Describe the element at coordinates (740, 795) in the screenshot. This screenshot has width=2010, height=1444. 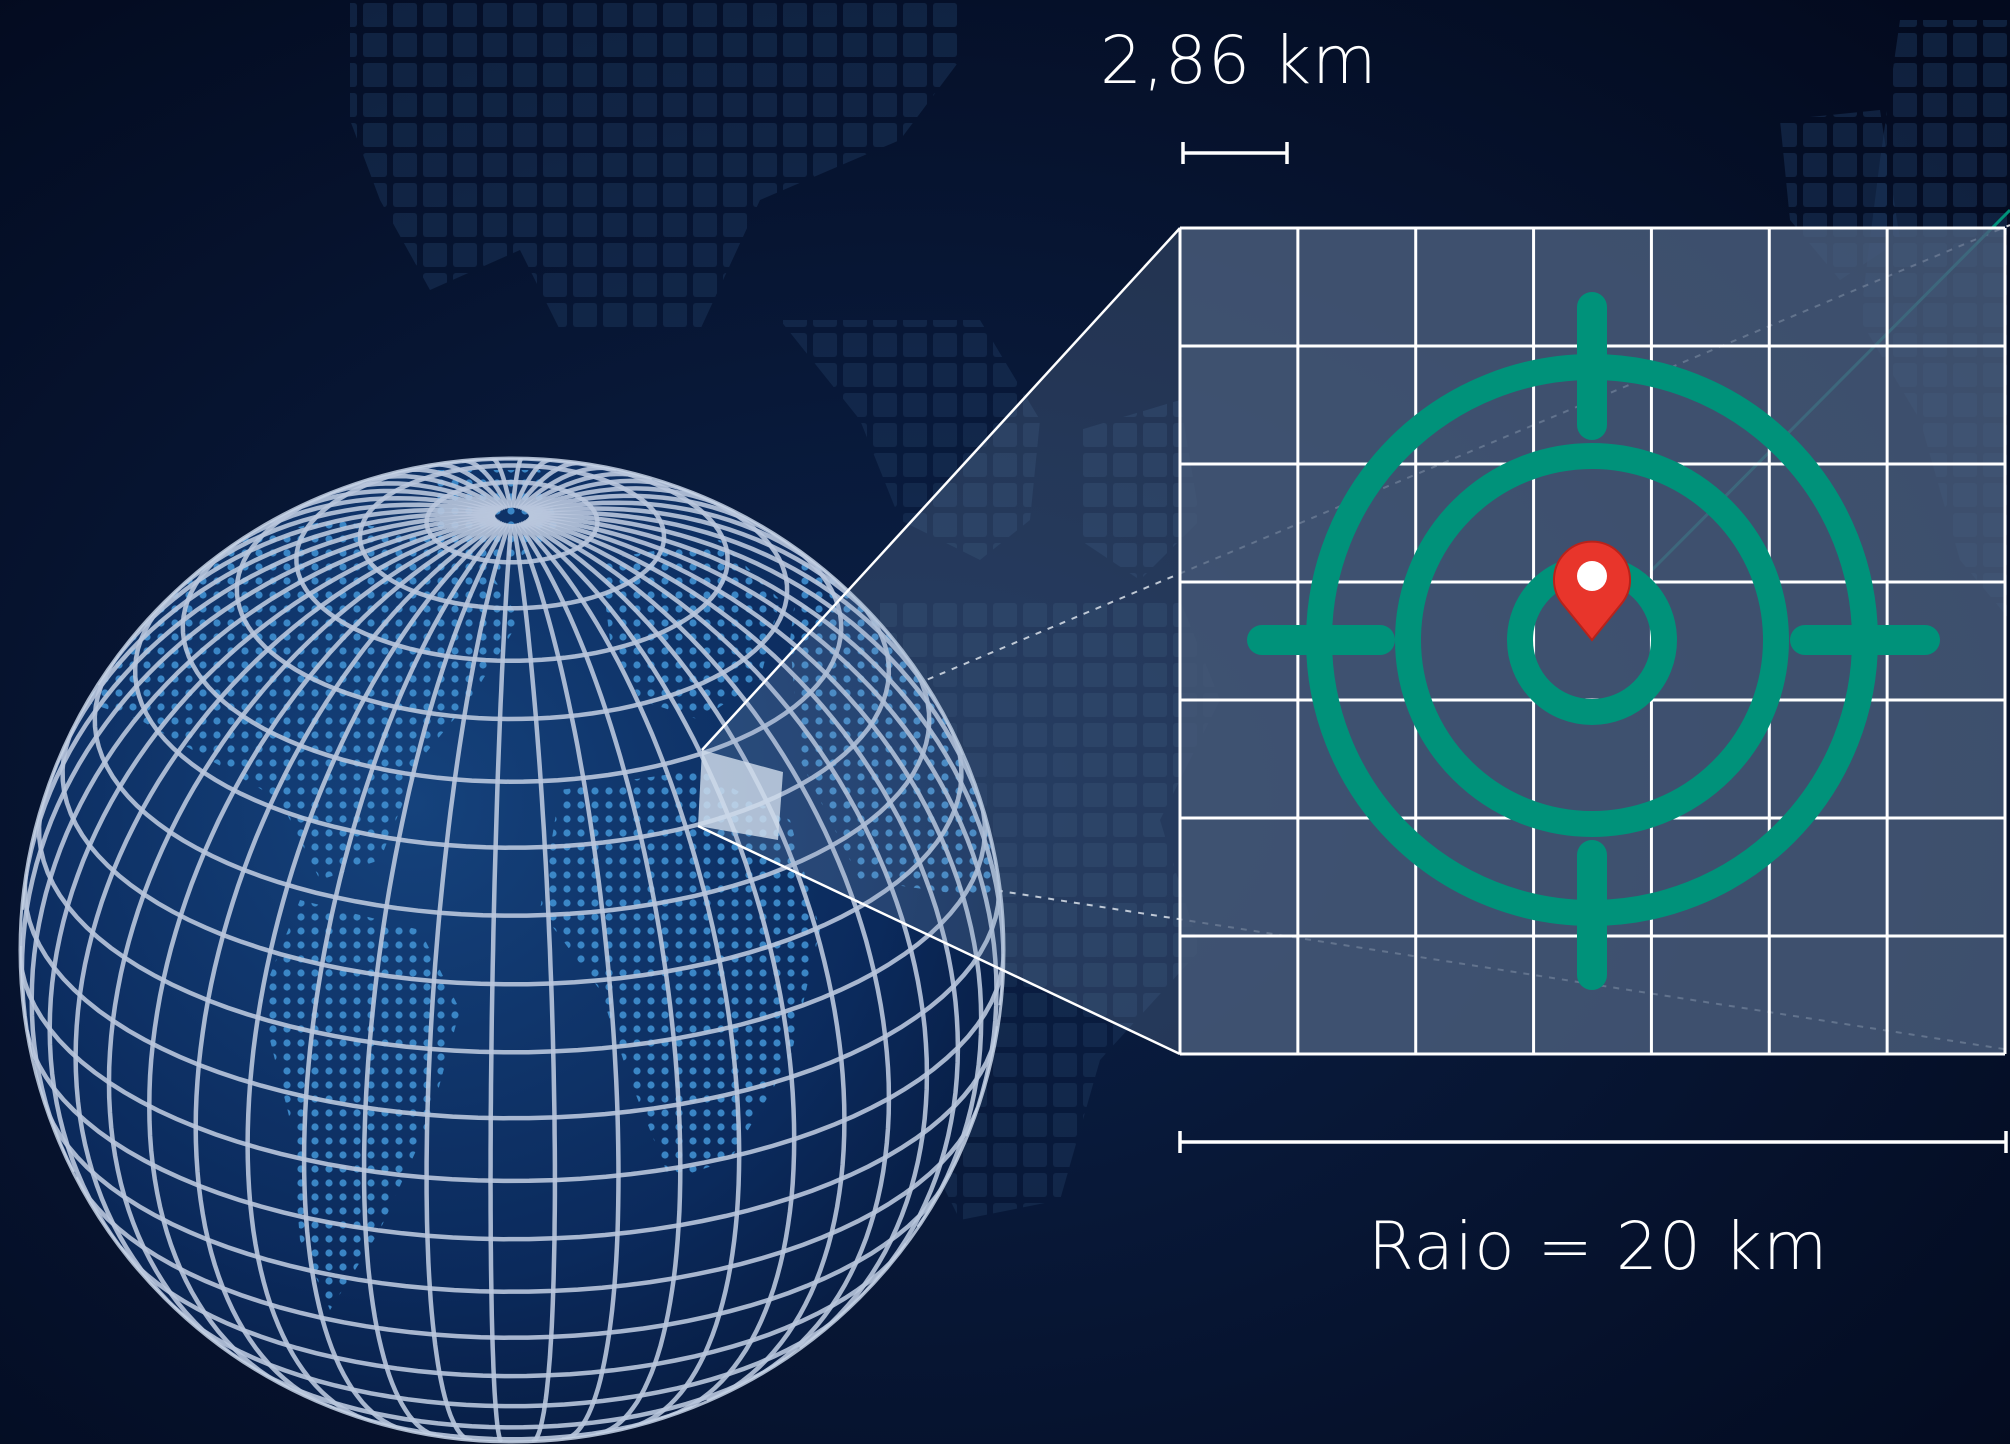
I see `highlighted-cell` at that location.